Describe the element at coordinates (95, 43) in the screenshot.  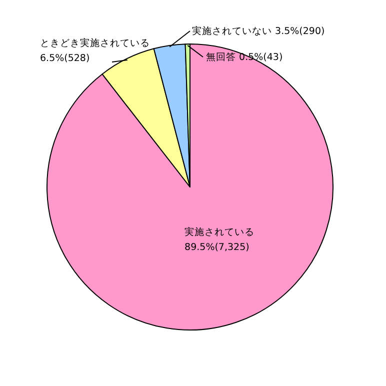
I see `slice-label: ときどき実施されている` at that location.